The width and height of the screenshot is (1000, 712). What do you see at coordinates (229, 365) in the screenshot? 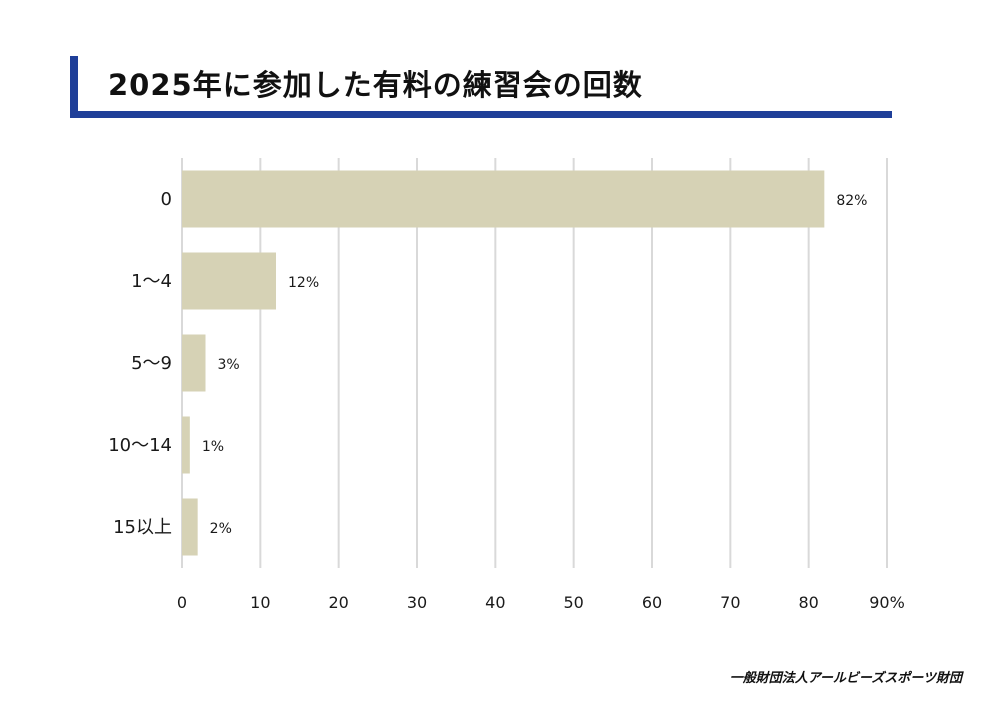
I see `data-label: 3%` at bounding box center [229, 365].